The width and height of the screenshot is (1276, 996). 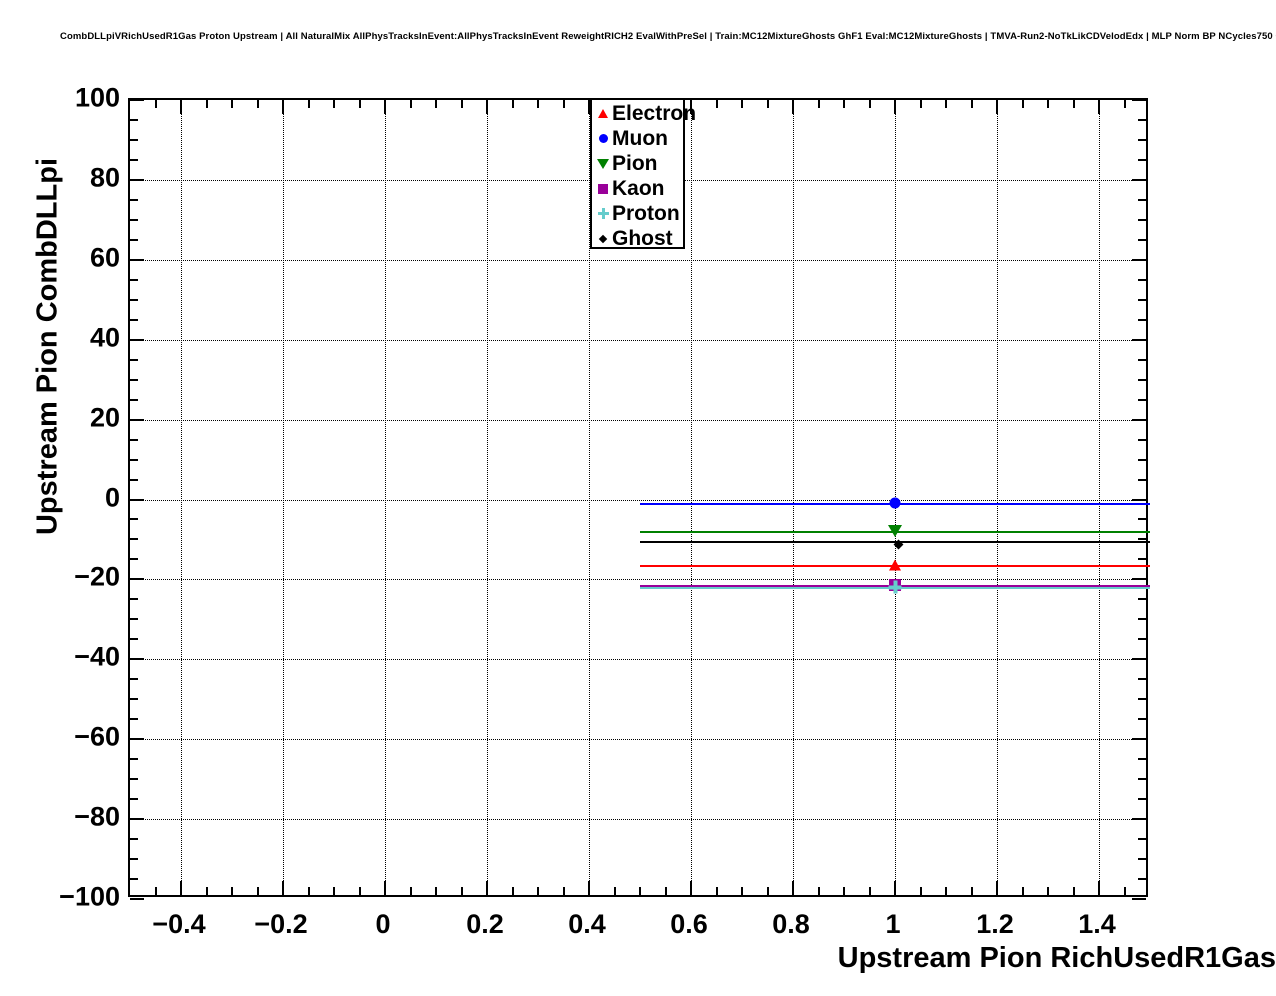 What do you see at coordinates (97, 576) in the screenshot?
I see `y-tick-label: −20` at bounding box center [97, 576].